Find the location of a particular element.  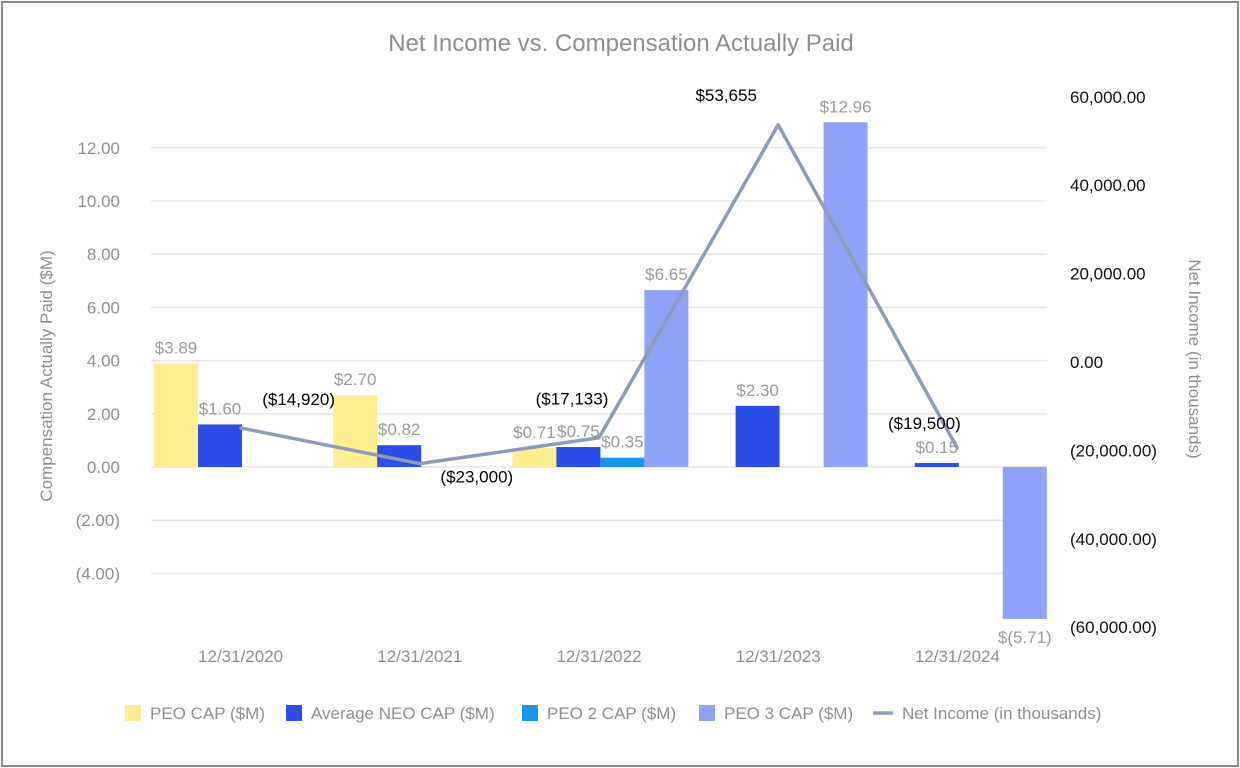

y2-tick-label: 60,000.00 is located at coordinates (1108, 97).